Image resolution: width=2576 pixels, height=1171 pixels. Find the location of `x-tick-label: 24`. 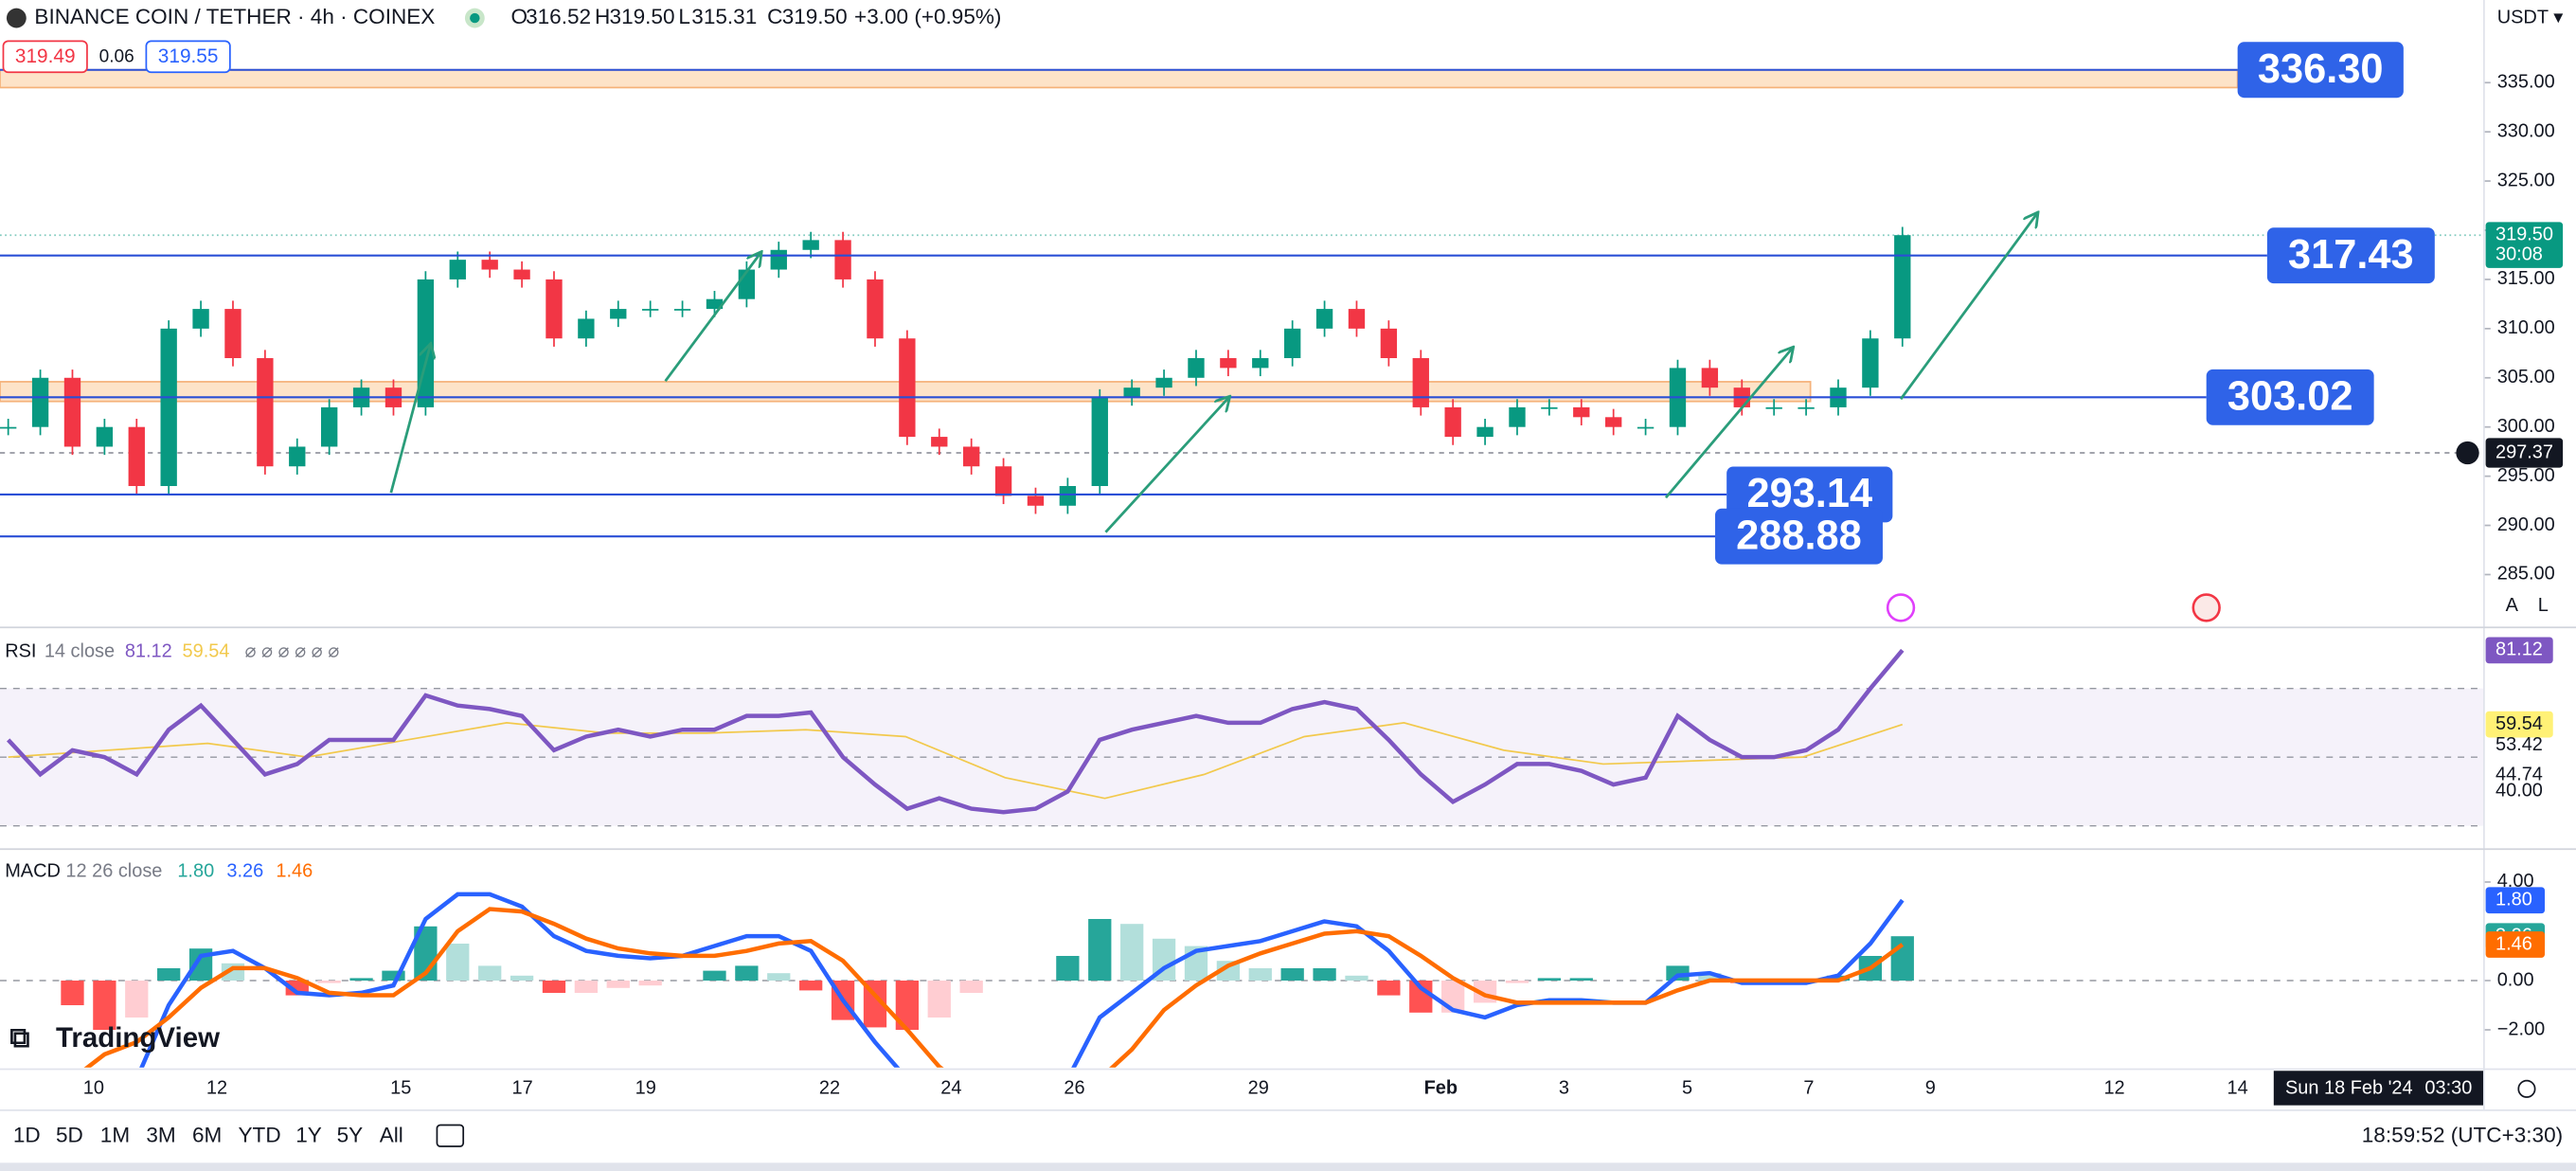

x-tick-label: 24 is located at coordinates (950, 1088).